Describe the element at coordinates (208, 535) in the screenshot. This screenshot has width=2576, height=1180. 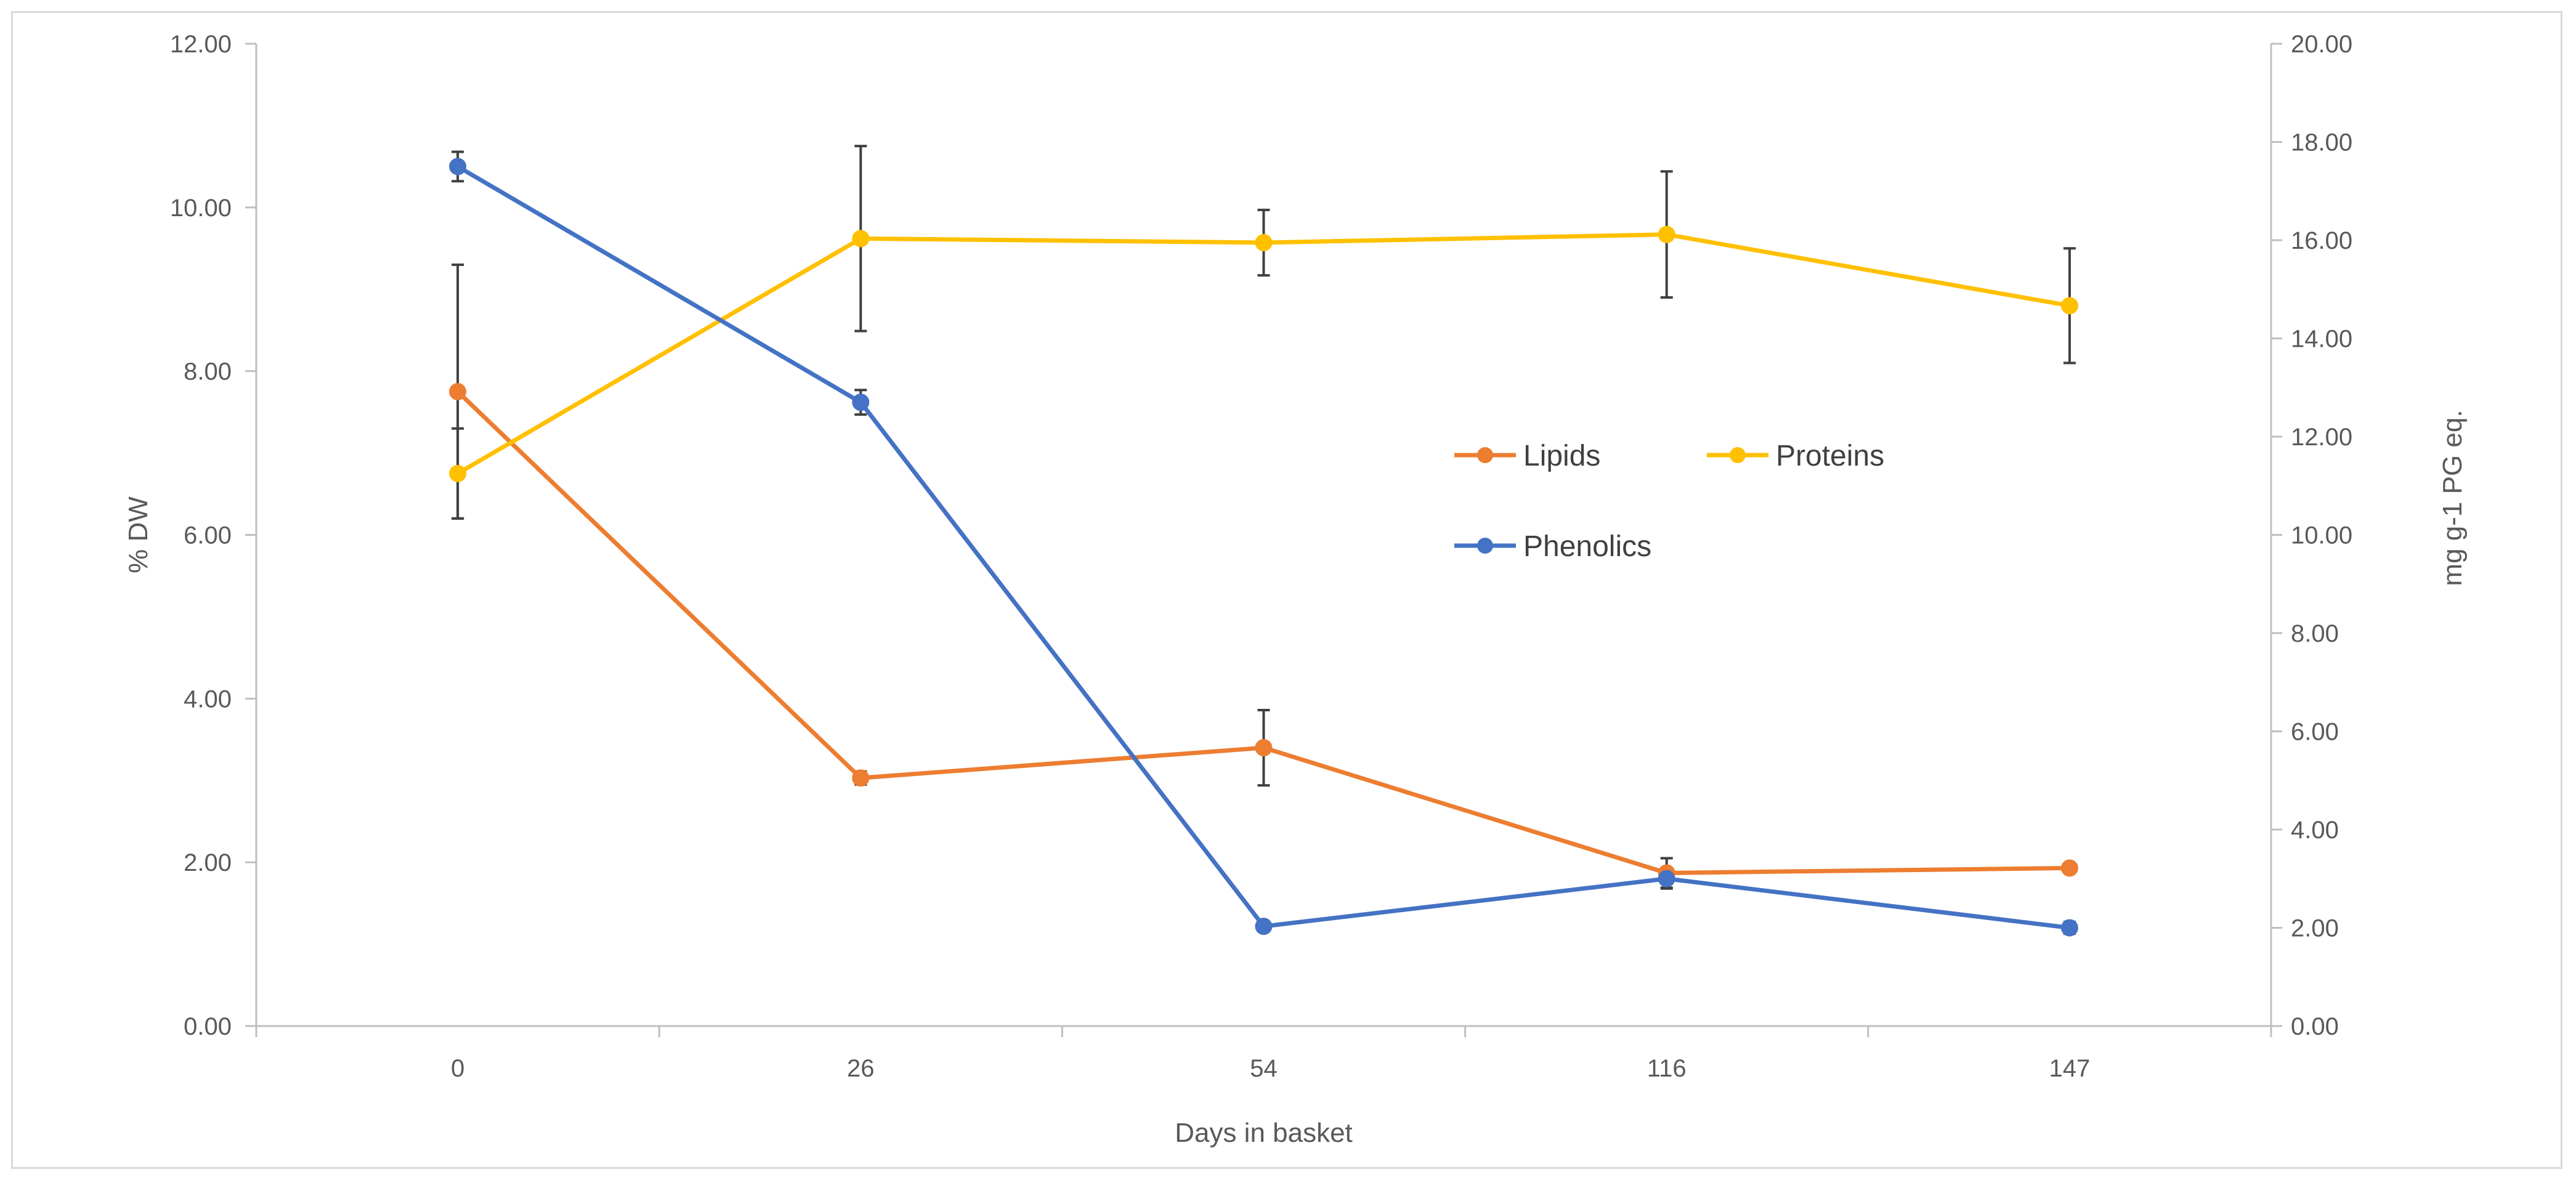
I see `y-left-tick-label: 6.00` at that location.